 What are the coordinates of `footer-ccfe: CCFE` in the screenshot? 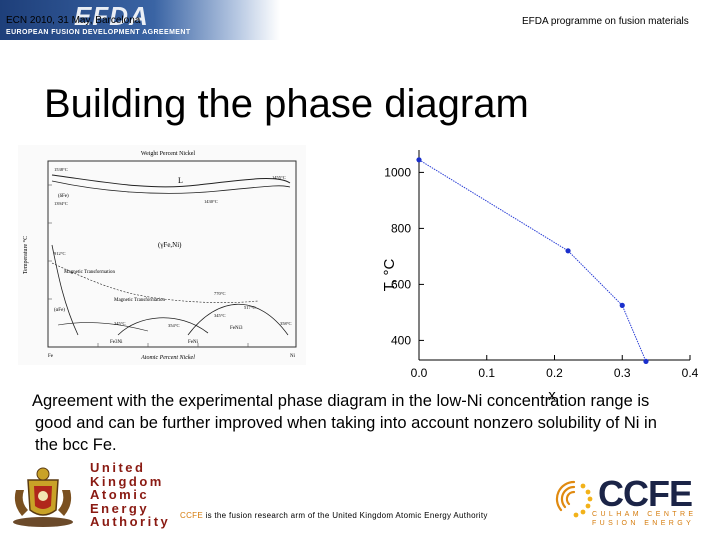 It's located at (191, 515).